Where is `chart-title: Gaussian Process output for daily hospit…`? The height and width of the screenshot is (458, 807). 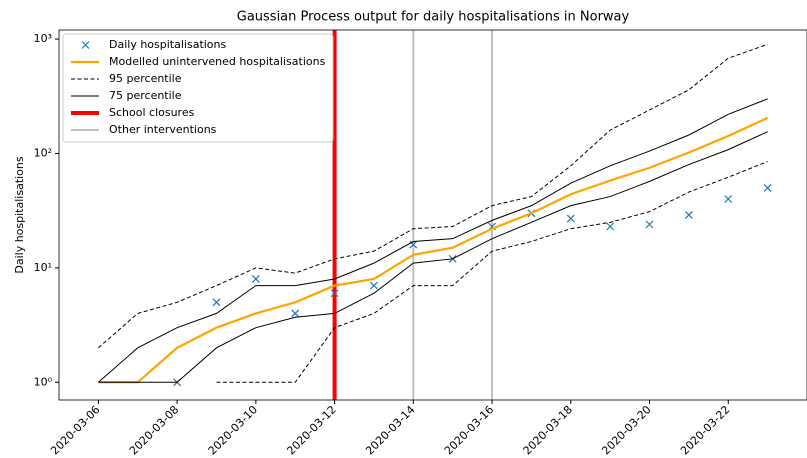 chart-title: Gaussian Process output for daily hospit… is located at coordinates (433, 17).